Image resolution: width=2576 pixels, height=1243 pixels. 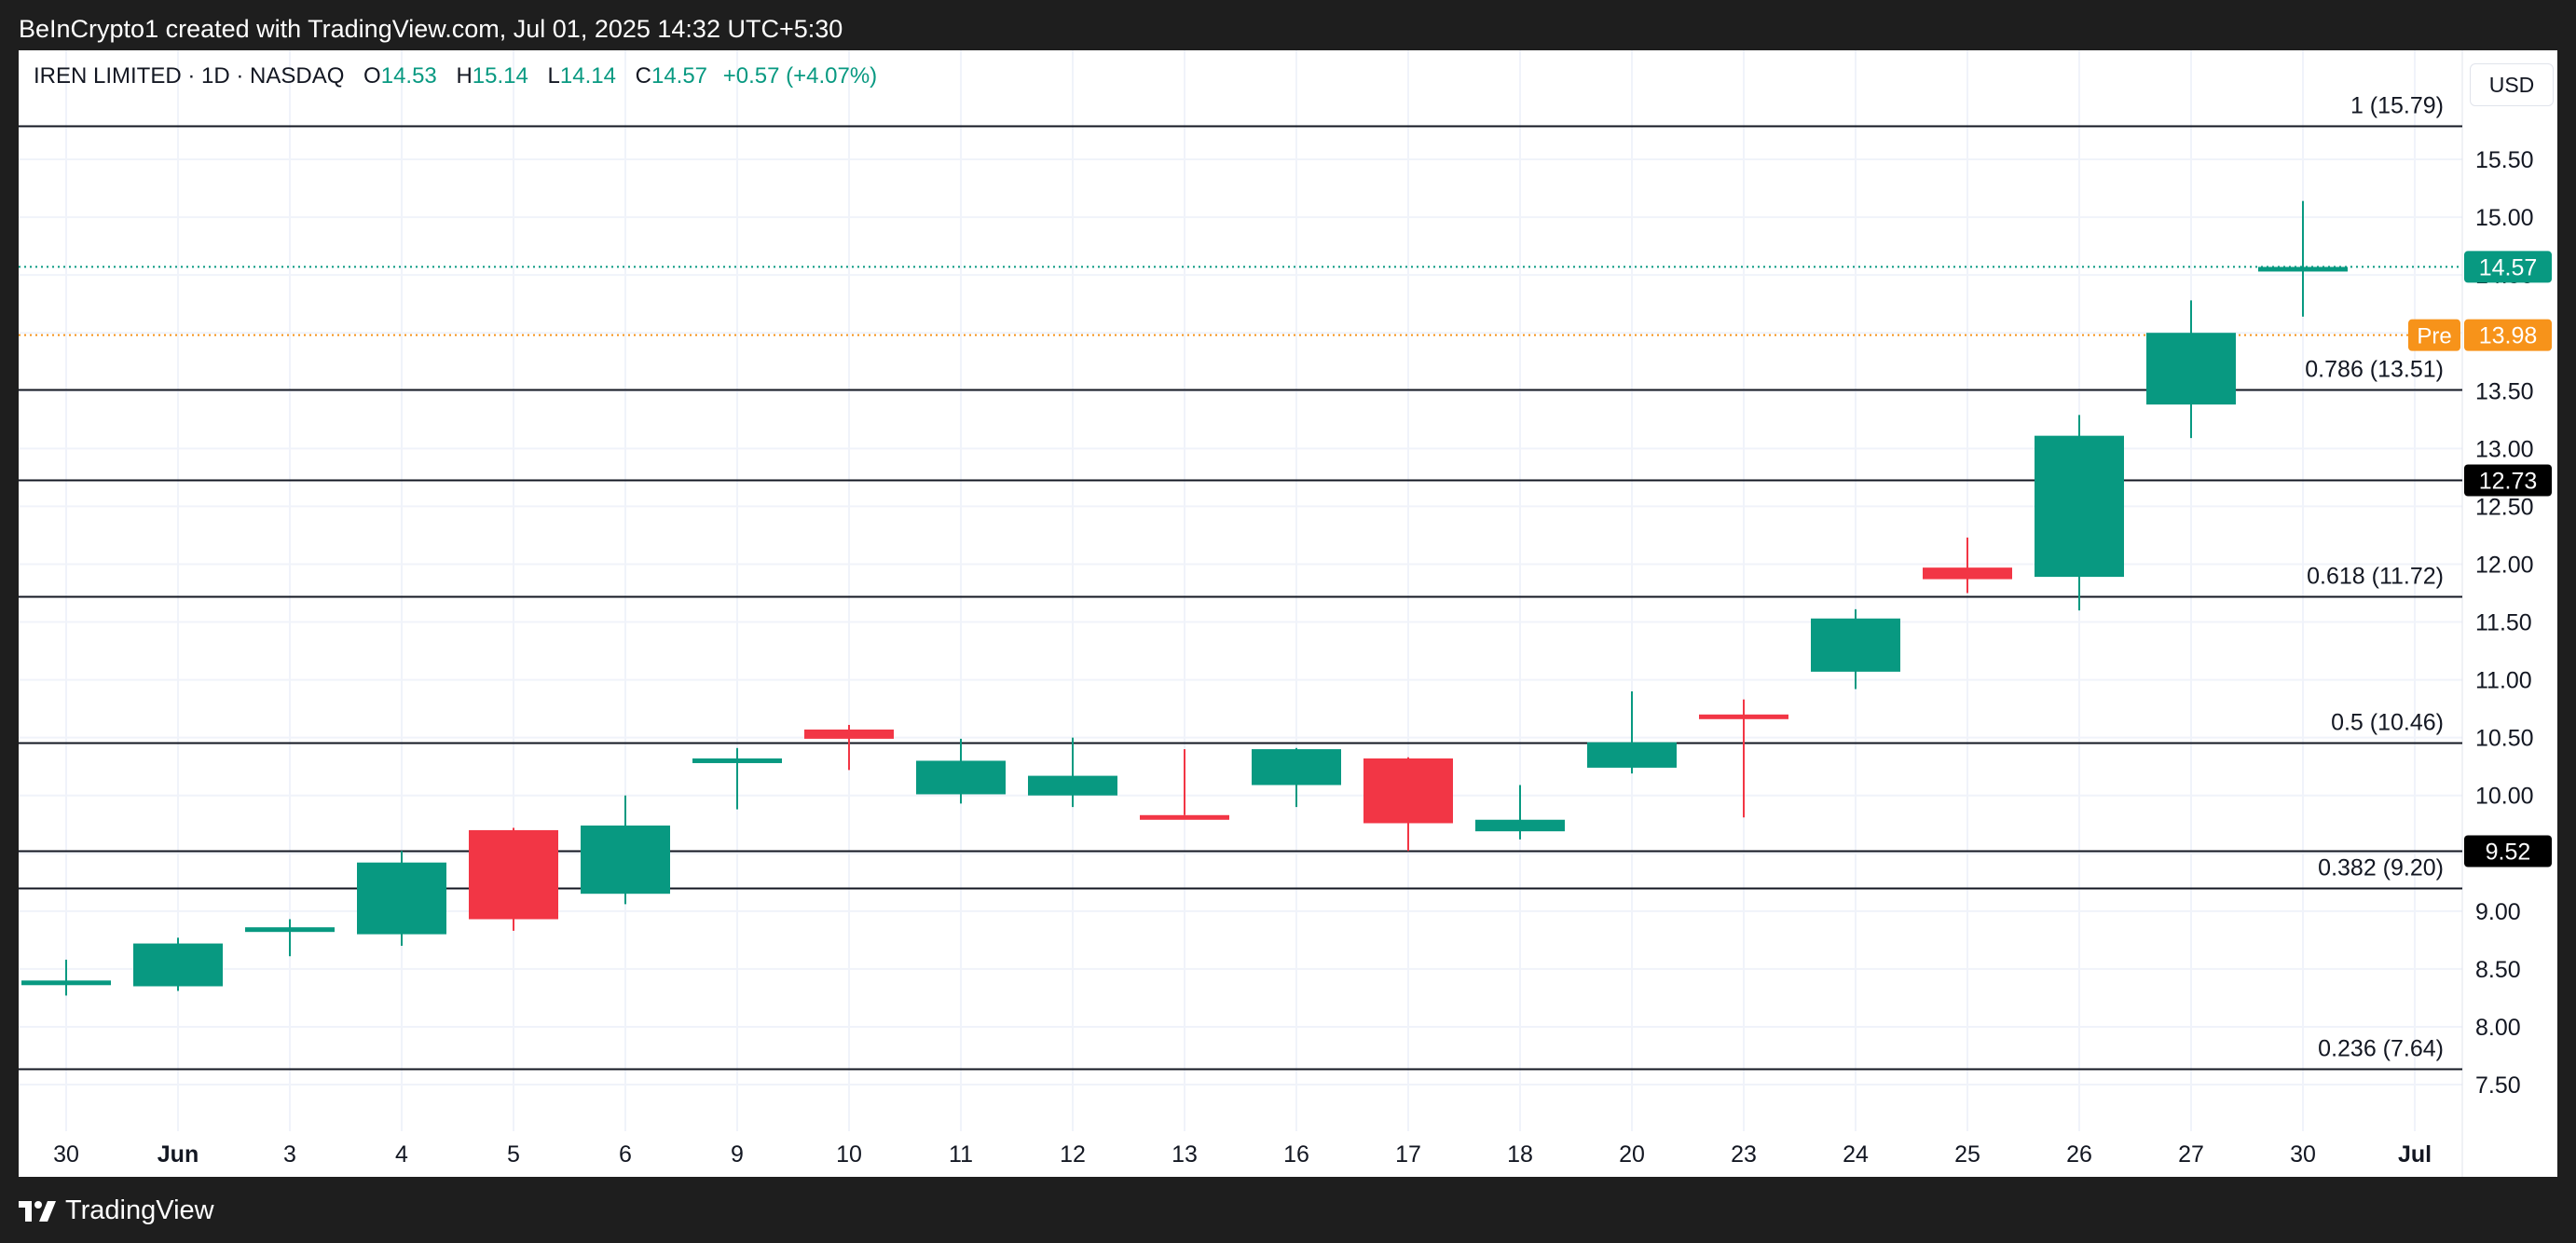 I want to click on time-axis-label: 3, so click(x=289, y=1154).